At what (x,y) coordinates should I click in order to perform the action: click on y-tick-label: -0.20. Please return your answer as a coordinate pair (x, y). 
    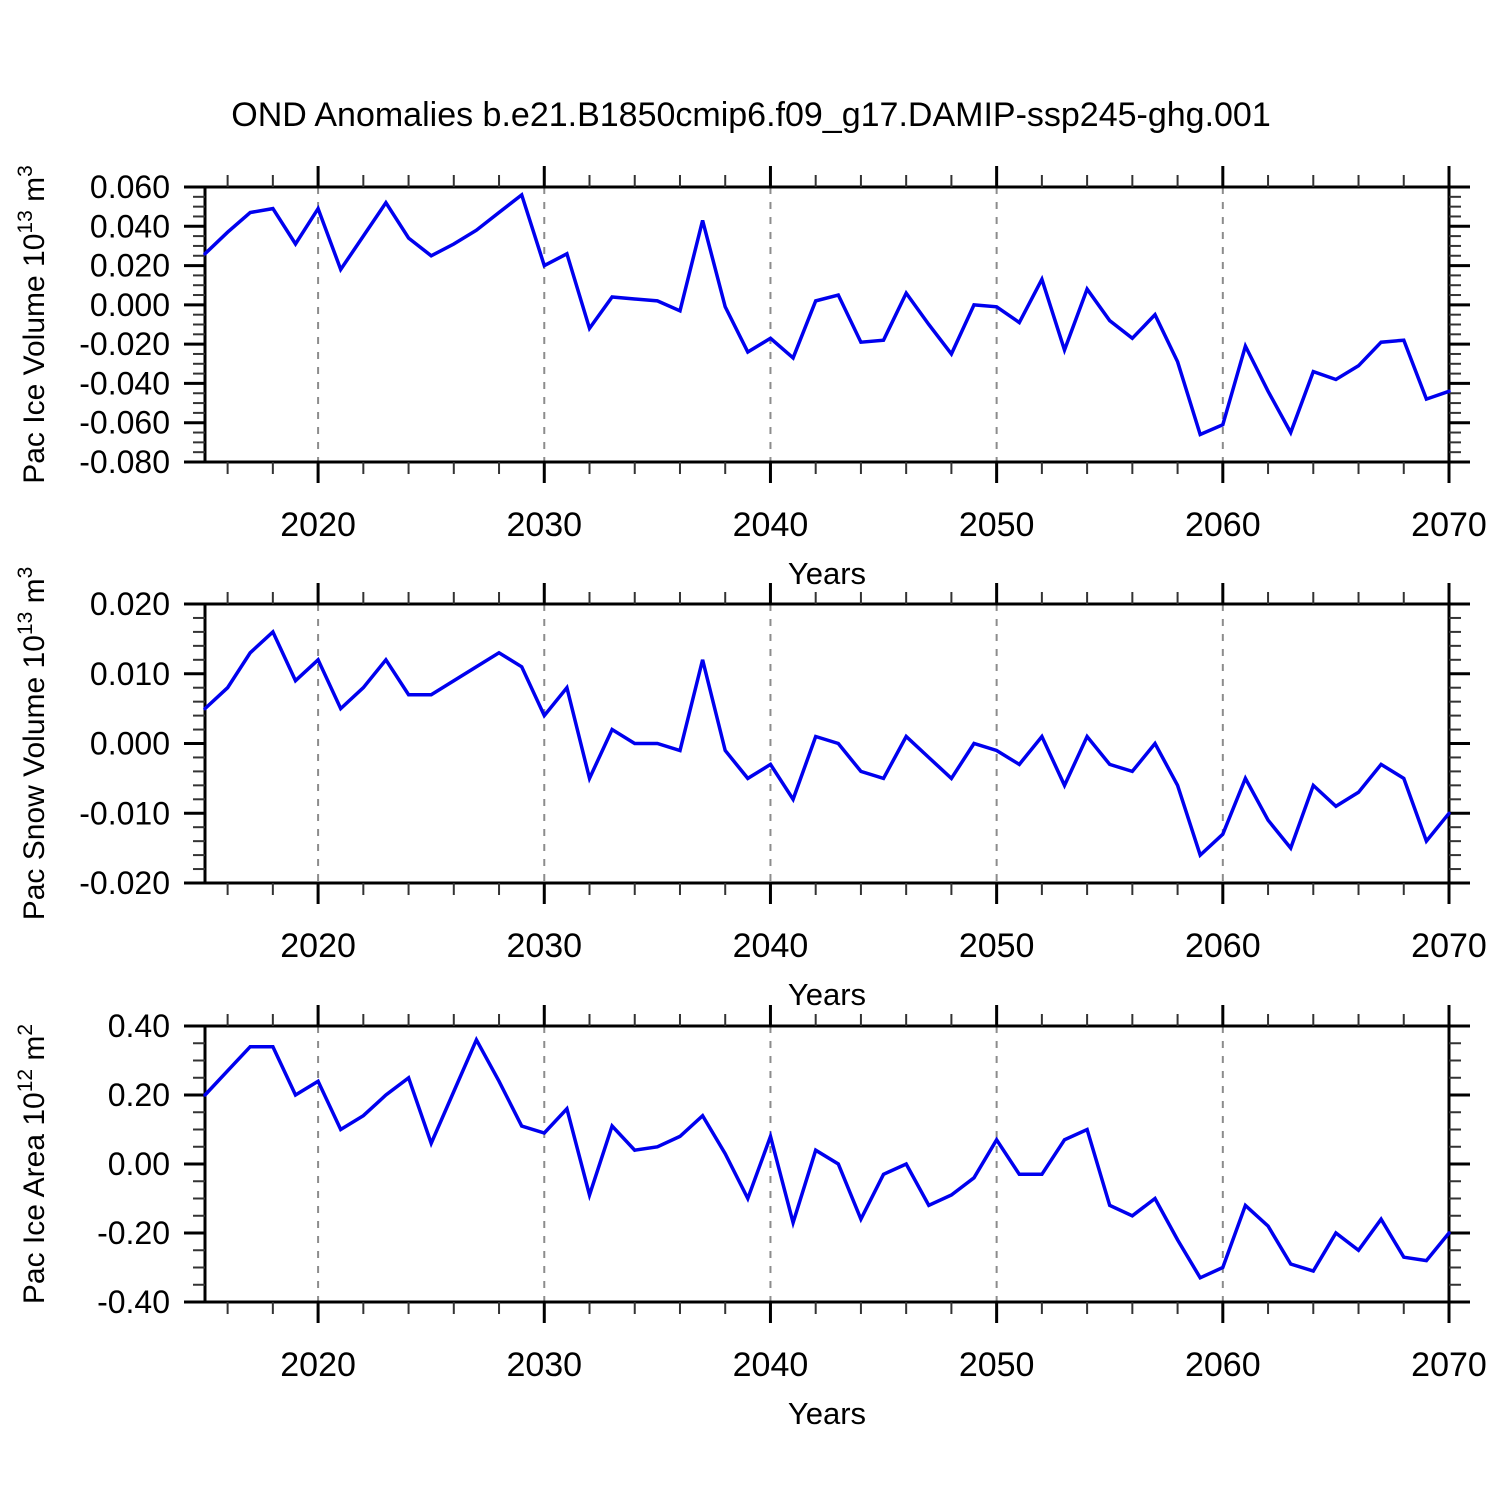
    Looking at the image, I should click on (133, 1233).